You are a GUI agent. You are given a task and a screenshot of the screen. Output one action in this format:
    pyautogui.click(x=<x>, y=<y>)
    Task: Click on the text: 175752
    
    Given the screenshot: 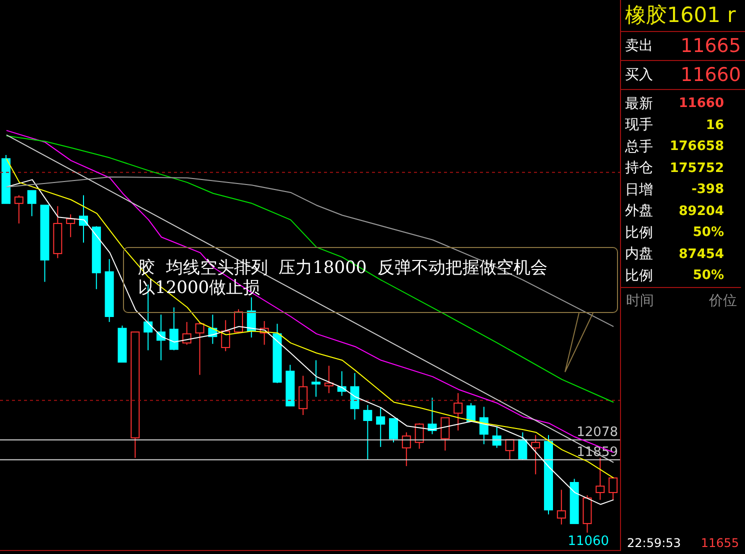 What is the action you would take?
    pyautogui.click(x=697, y=168)
    